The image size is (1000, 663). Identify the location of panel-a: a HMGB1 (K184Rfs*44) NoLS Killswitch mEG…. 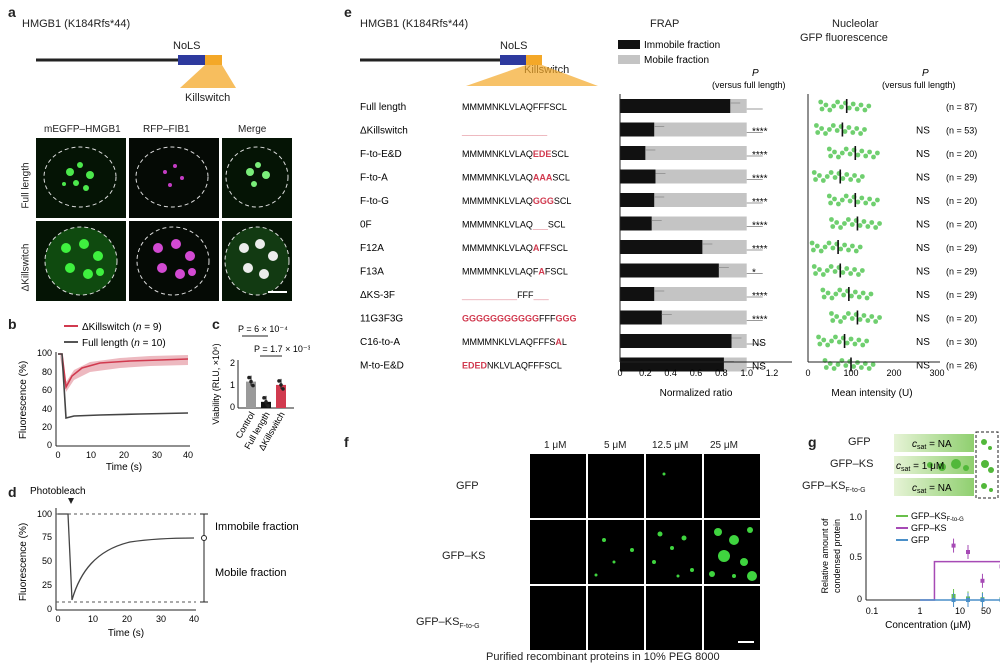
(150, 150).